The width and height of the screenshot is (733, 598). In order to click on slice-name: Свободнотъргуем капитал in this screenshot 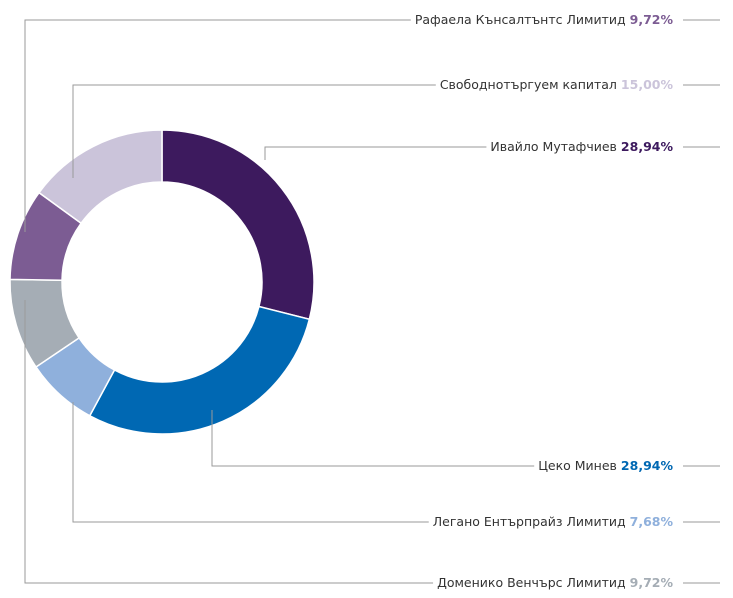, I will do `click(528, 84)`.